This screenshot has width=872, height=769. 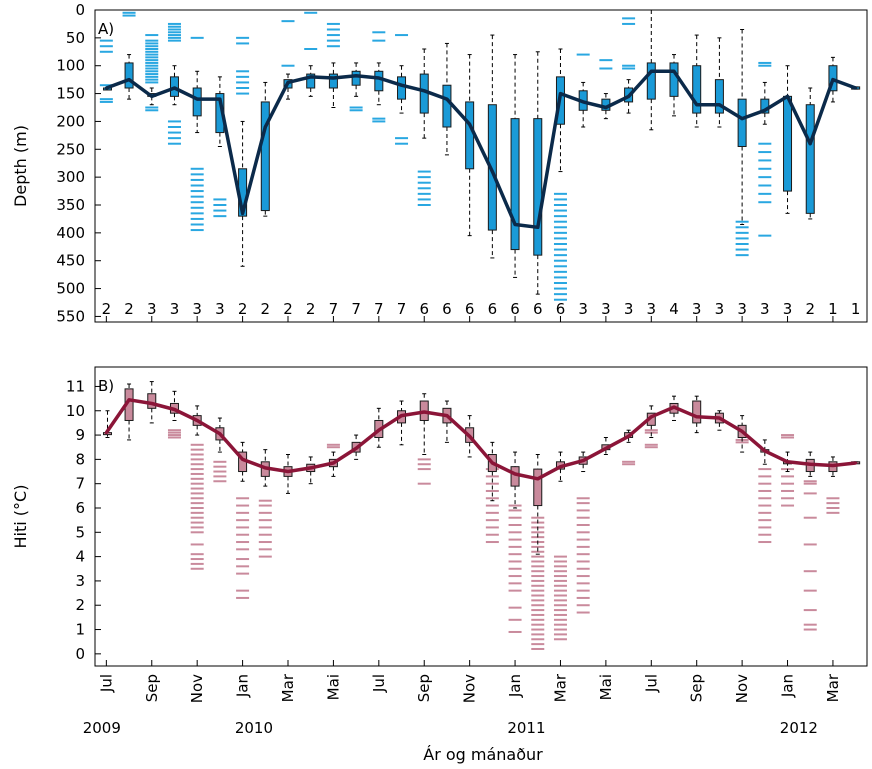 I want to click on y-tick-label: 500, so click(x=70, y=289).